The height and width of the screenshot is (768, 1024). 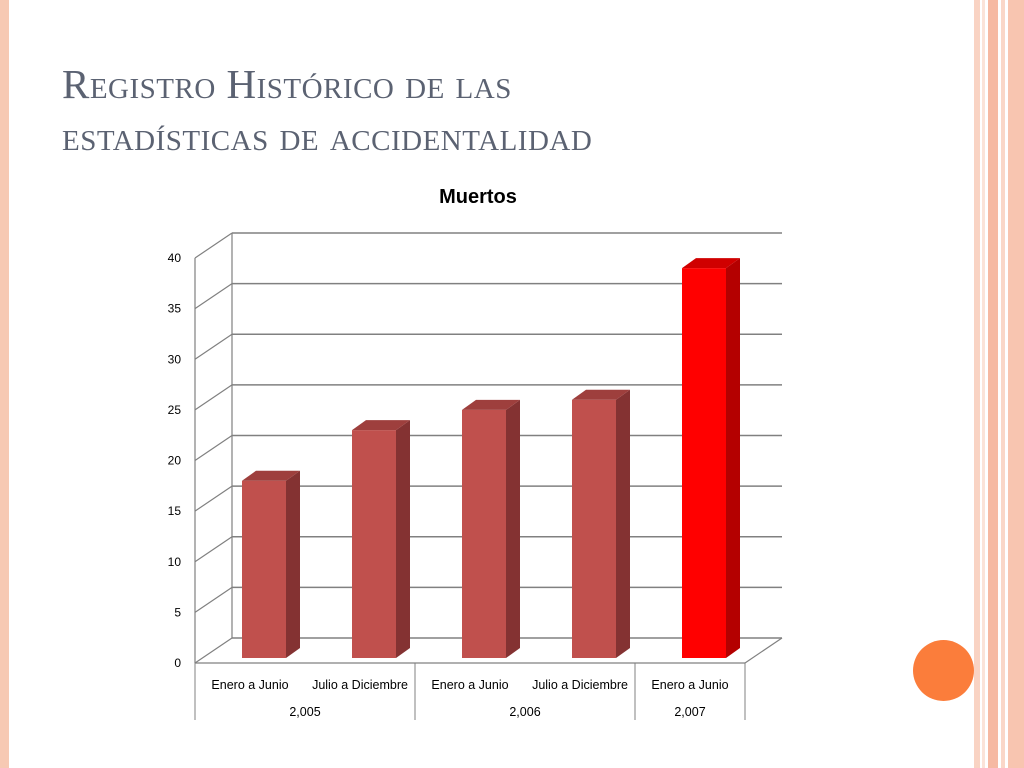 What do you see at coordinates (689, 712) in the screenshot?
I see `x-group-label: 2,007` at bounding box center [689, 712].